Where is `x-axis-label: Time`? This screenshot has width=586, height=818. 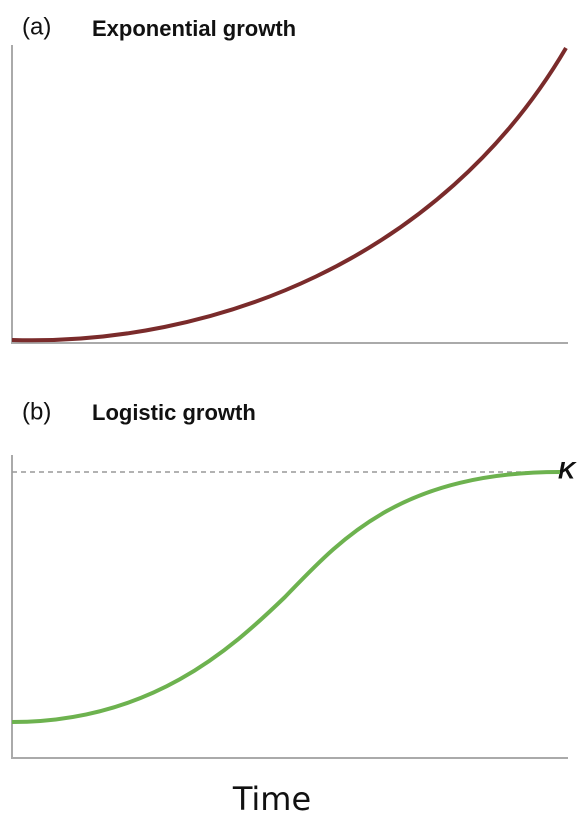
x-axis-label: Time is located at coordinates (271, 799).